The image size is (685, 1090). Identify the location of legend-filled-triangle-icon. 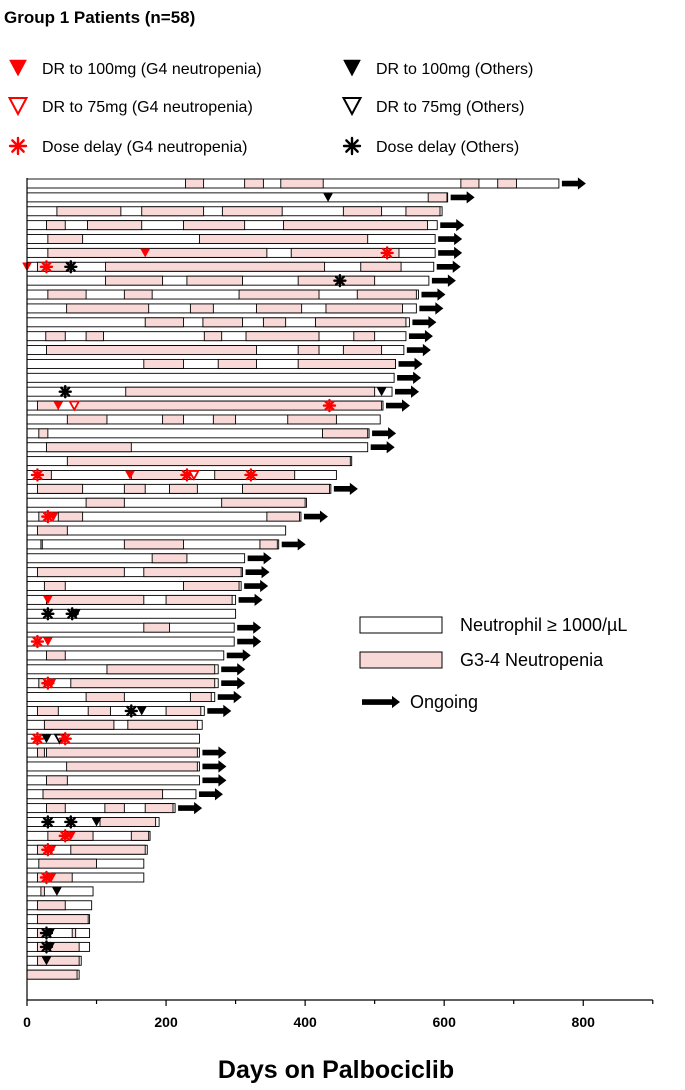
(352, 68).